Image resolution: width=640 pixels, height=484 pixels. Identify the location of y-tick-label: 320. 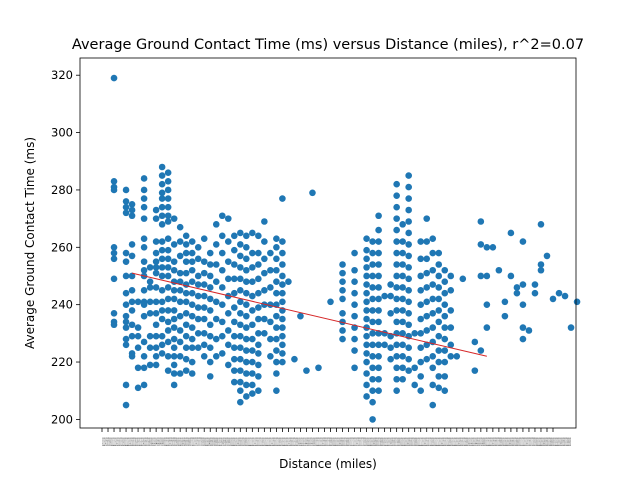
(62, 75).